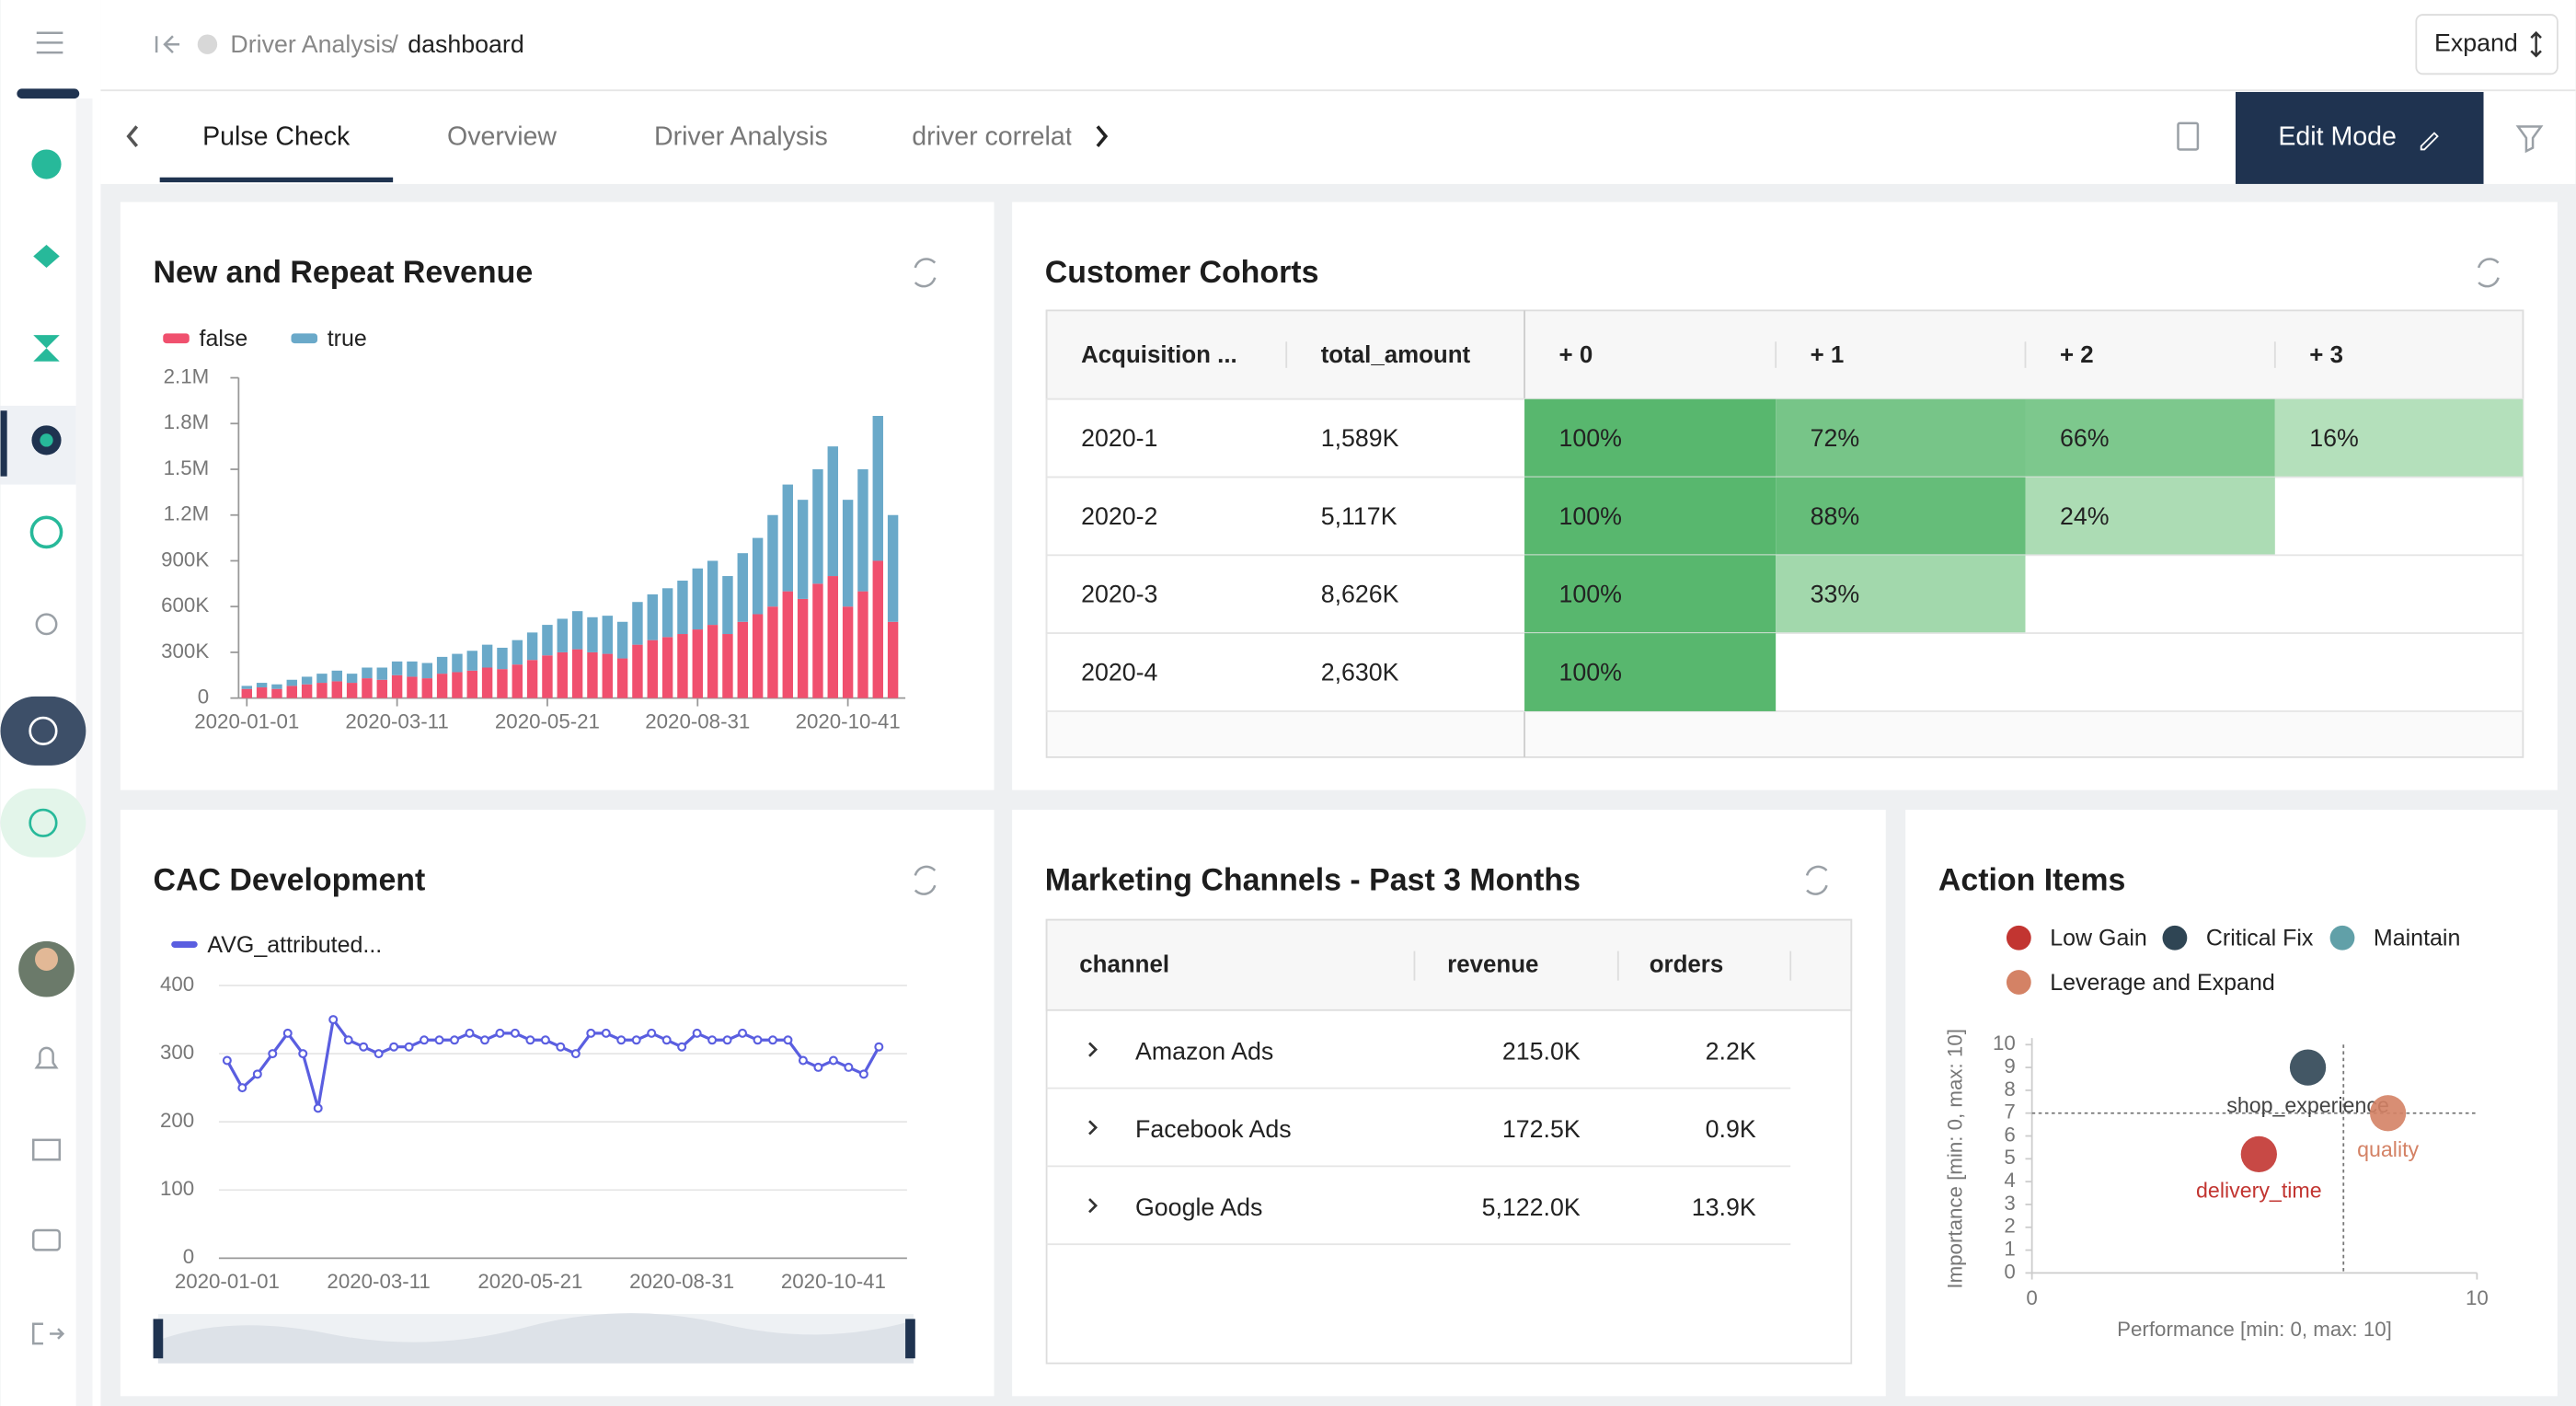 This screenshot has height=1406, width=2576. What do you see at coordinates (224, 339) in the screenshot?
I see `legend-label: false` at bounding box center [224, 339].